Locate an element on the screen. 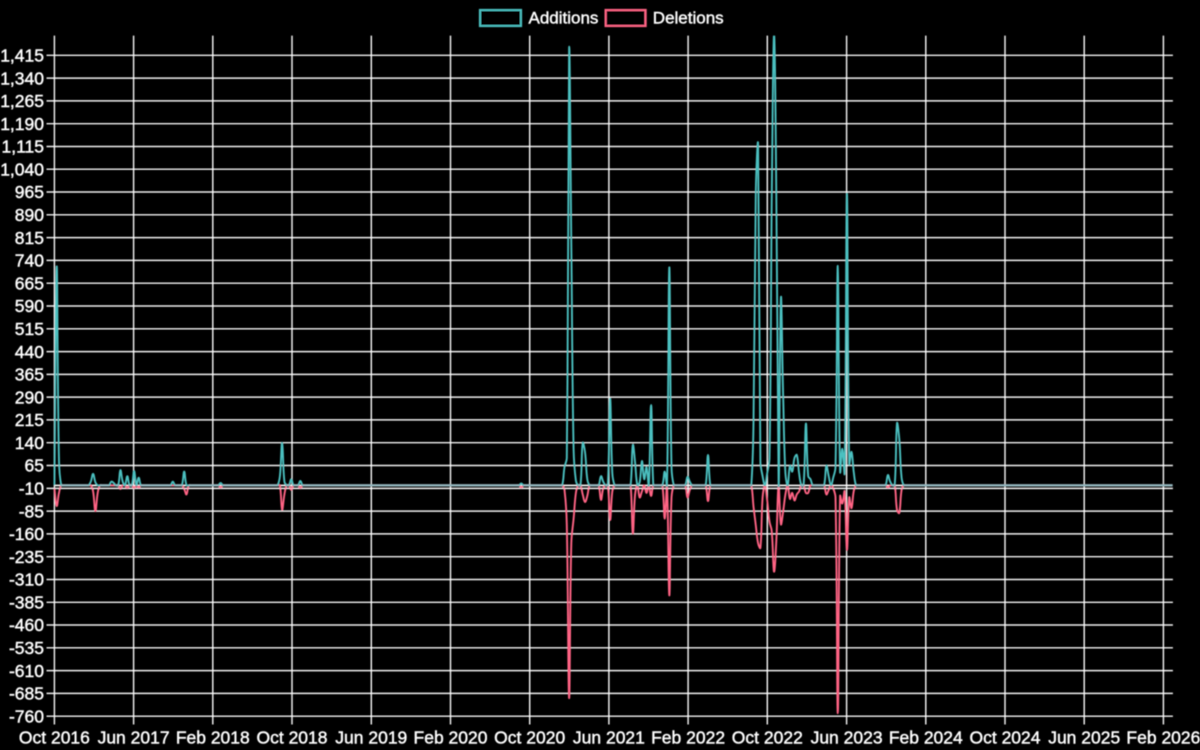 Image resolution: width=1200 pixels, height=750 pixels. svg-text: -610 is located at coordinates (26, 671).